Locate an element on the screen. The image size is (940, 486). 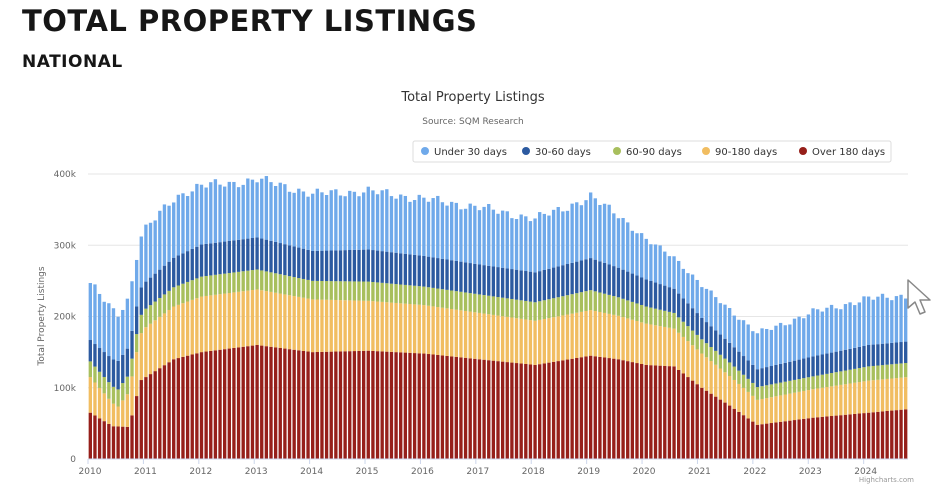
y-tick-label: 200k is located at coordinates (65, 318).